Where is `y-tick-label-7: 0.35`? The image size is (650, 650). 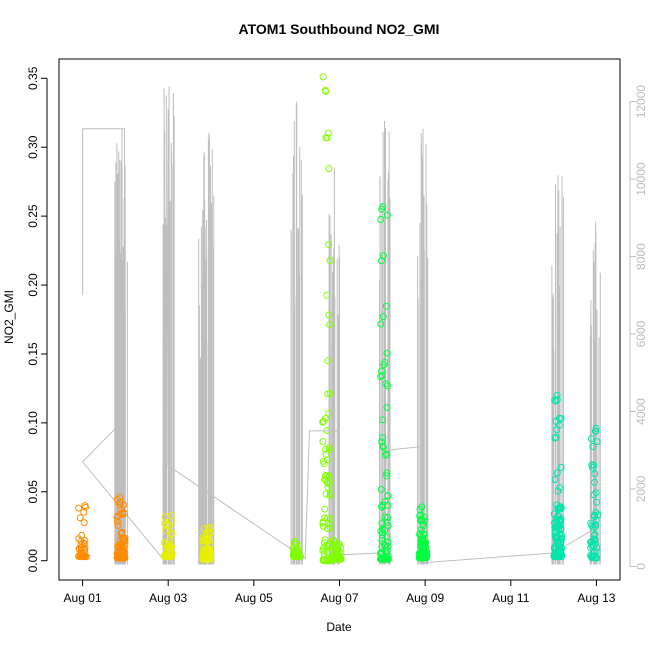 y-tick-label-7: 0.35 is located at coordinates (33, 78).